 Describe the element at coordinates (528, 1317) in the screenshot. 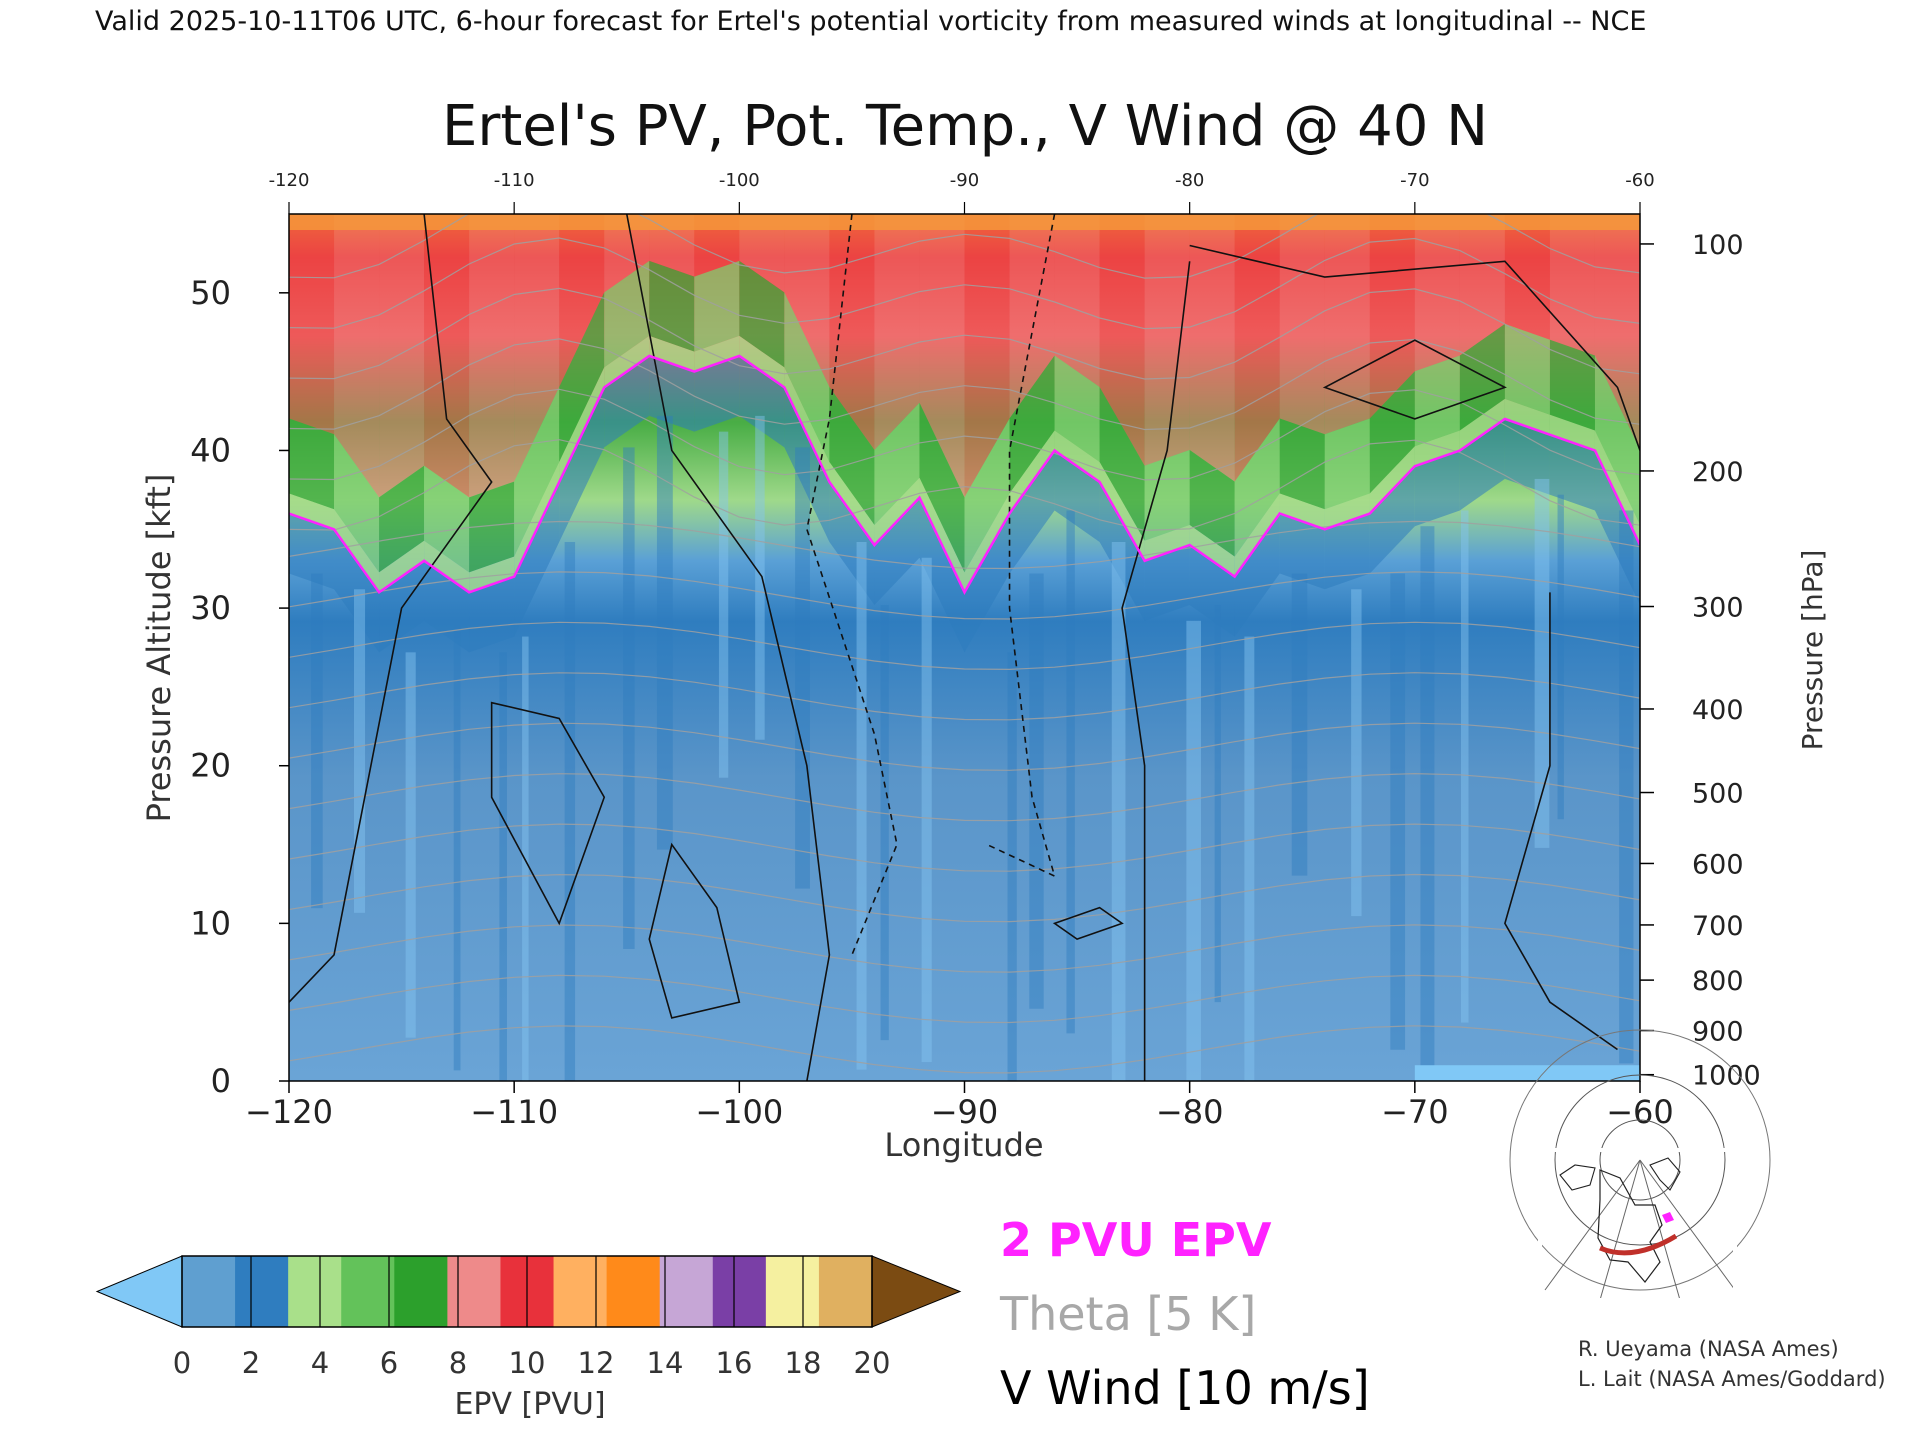

I see `colorbar: 0 2 4 6 8 10 12 14 16 18 20` at that location.